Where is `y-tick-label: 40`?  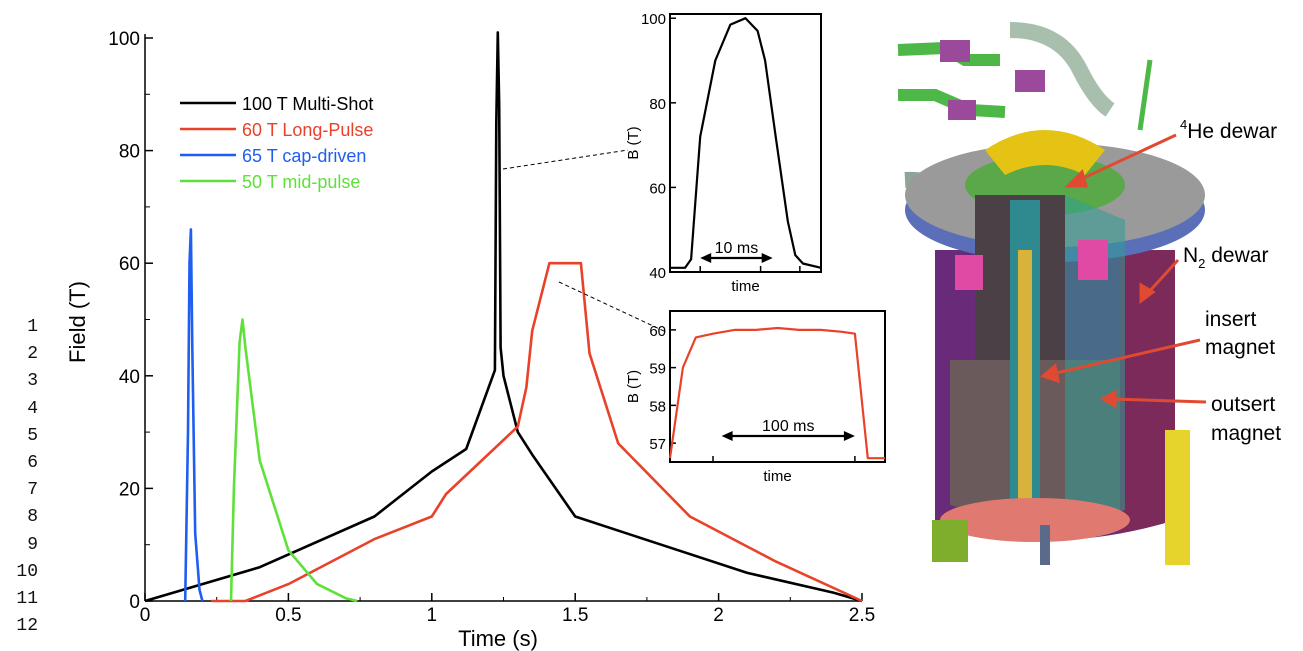
y-tick-label: 40 is located at coordinates (129, 377).